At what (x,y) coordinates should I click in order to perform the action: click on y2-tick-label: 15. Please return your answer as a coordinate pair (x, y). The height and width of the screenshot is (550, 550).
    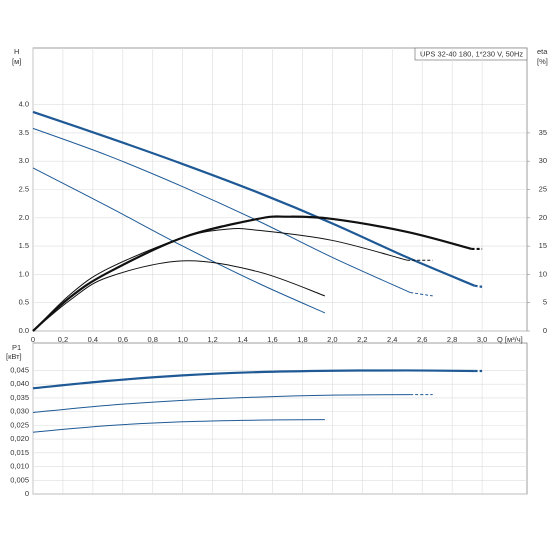
    Looking at the image, I should click on (543, 245).